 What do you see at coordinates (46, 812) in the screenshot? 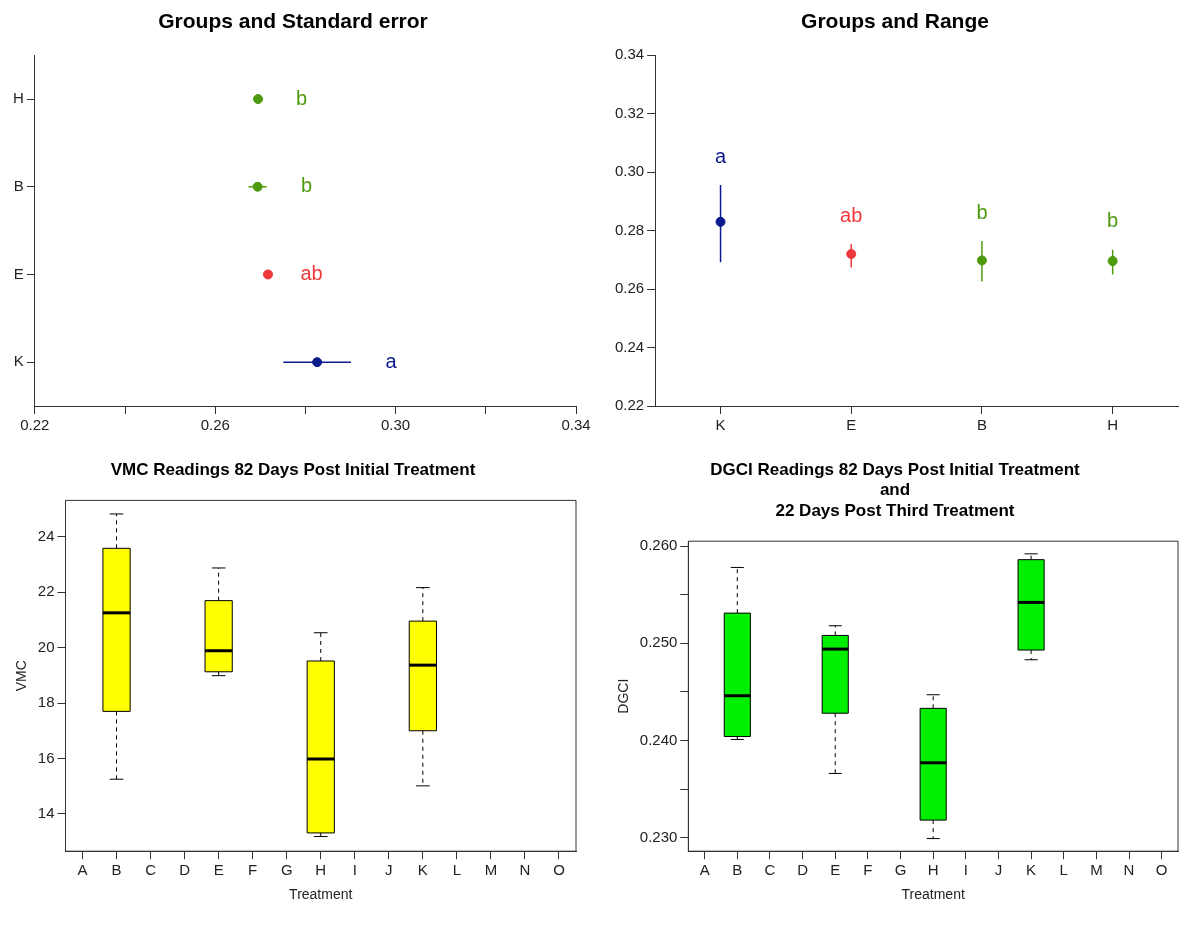
I see `y-tick-label: 14` at bounding box center [46, 812].